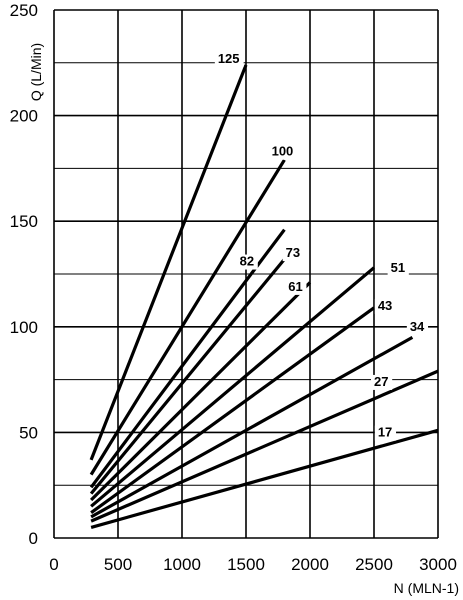  I want to click on series-label-100: 100, so click(283, 151).